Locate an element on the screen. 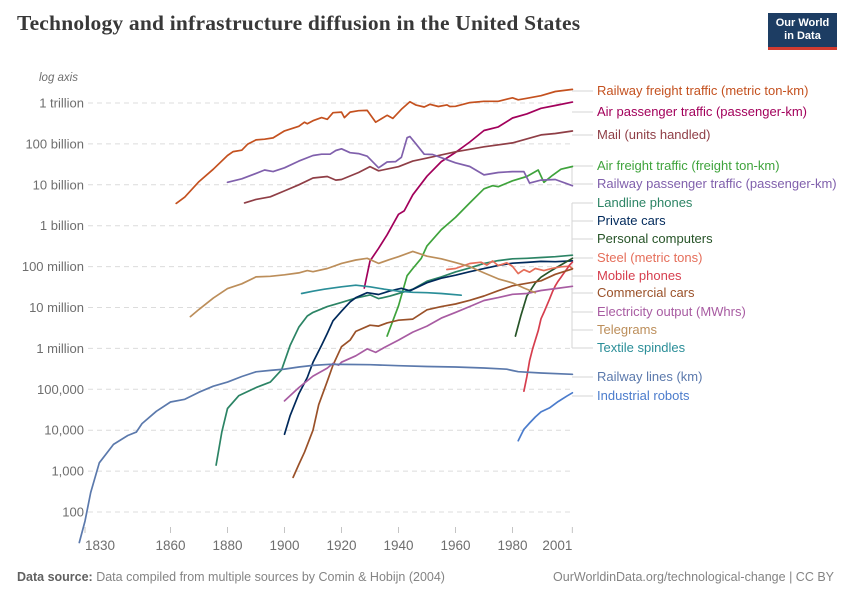  legend-label-railway-passenger: Railway passenger traffic (passenger-km) is located at coordinates (717, 183).